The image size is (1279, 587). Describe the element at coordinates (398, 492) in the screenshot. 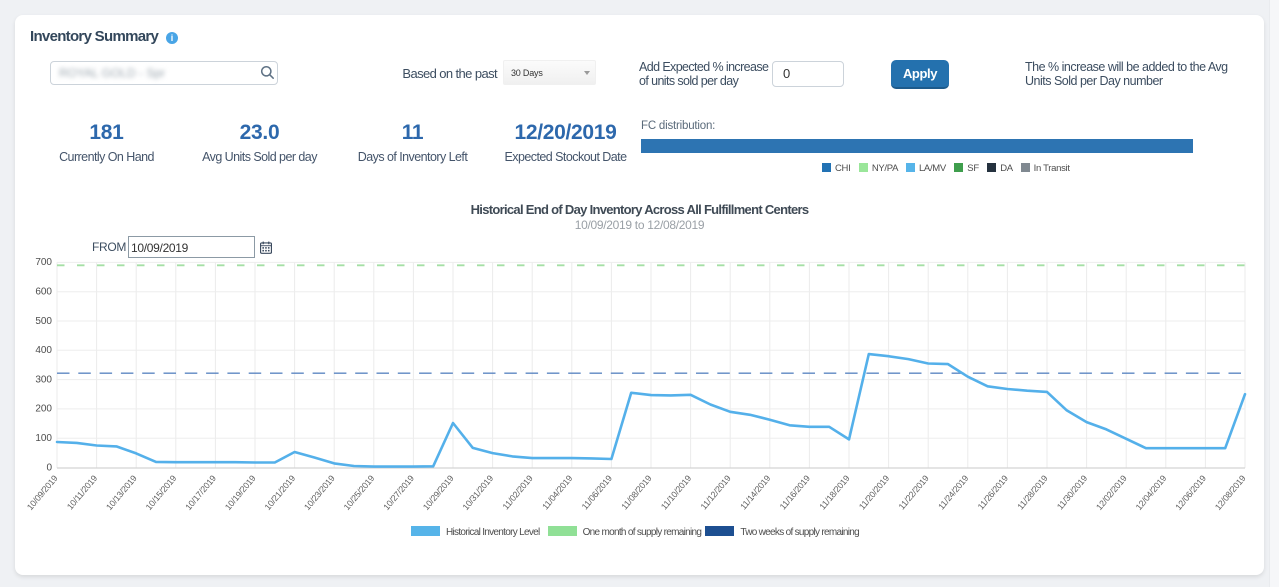

I see `svg-text: 10/27/2019` at that location.